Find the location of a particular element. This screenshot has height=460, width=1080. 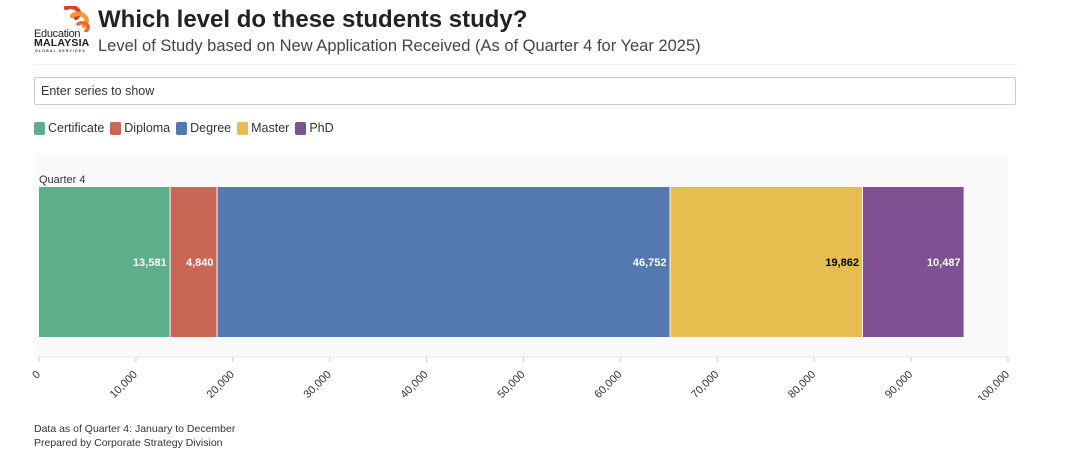

logo-text-malaysia: MALAYSIA is located at coordinates (62, 43).